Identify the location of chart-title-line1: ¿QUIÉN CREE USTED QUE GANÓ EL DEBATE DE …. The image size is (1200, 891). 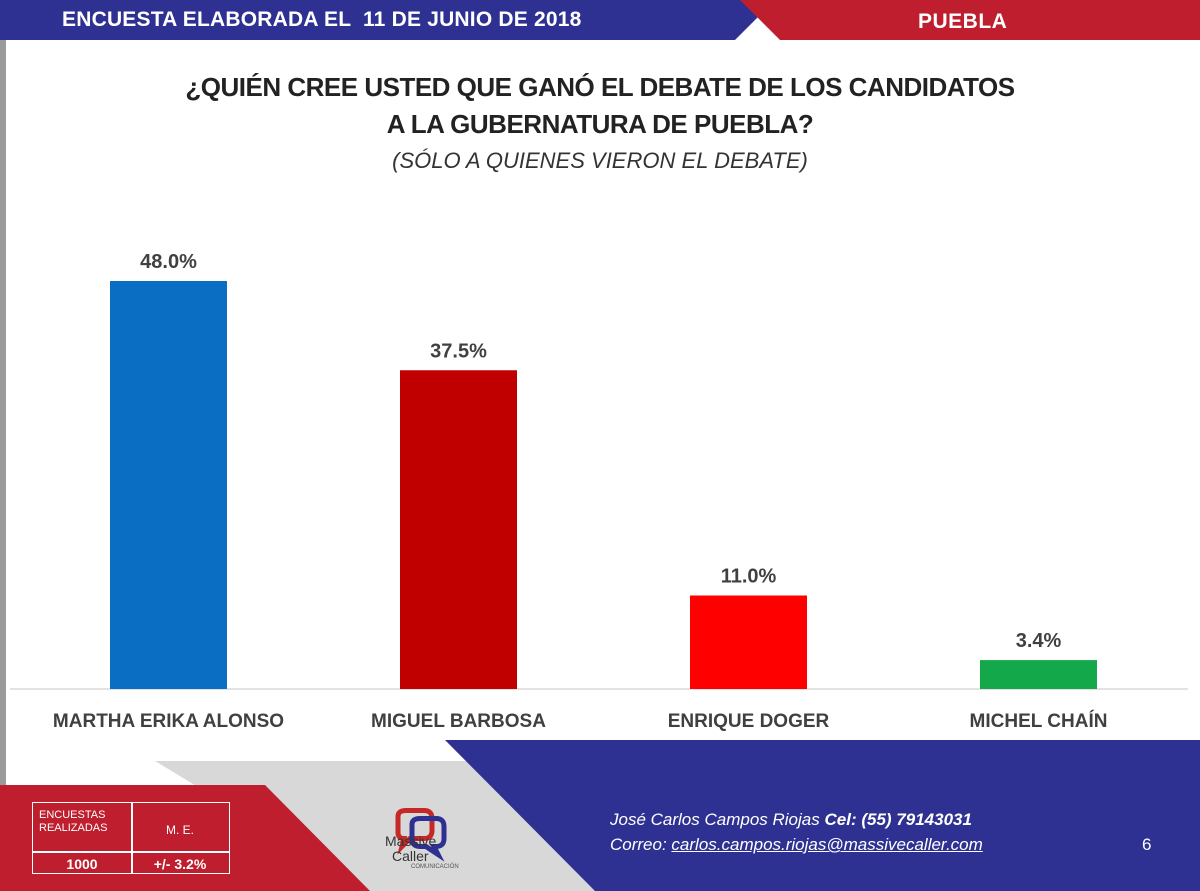
(600, 87).